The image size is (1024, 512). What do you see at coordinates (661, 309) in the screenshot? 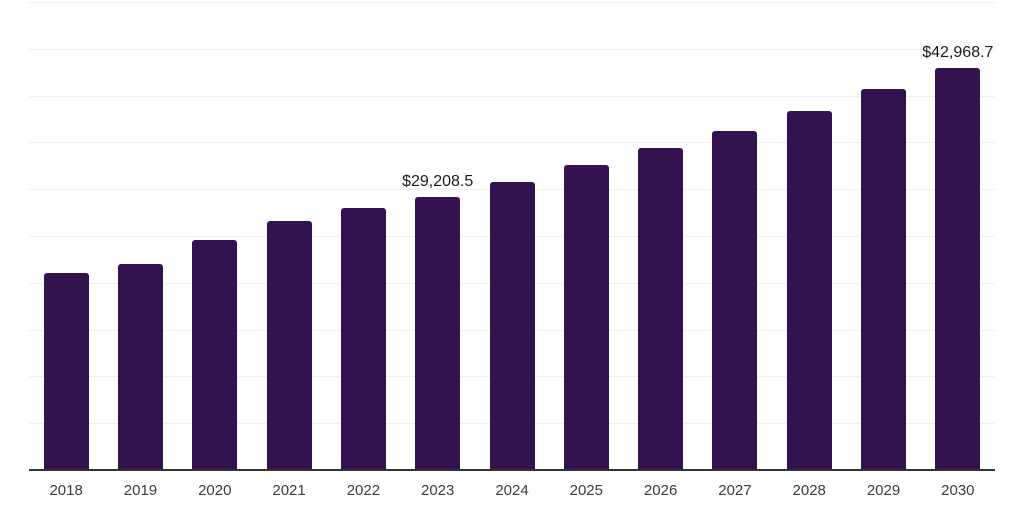
I see `bar-2026` at bounding box center [661, 309].